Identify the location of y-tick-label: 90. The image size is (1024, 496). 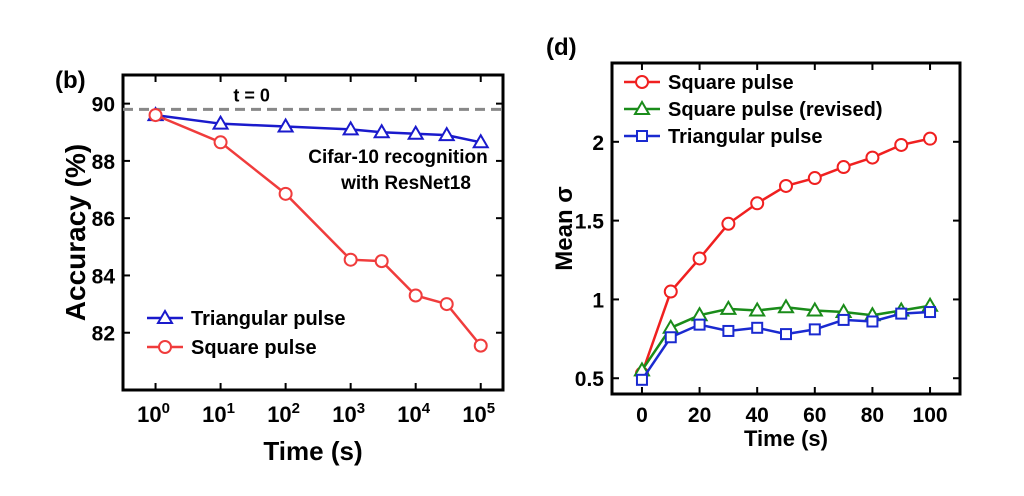
(103, 105).